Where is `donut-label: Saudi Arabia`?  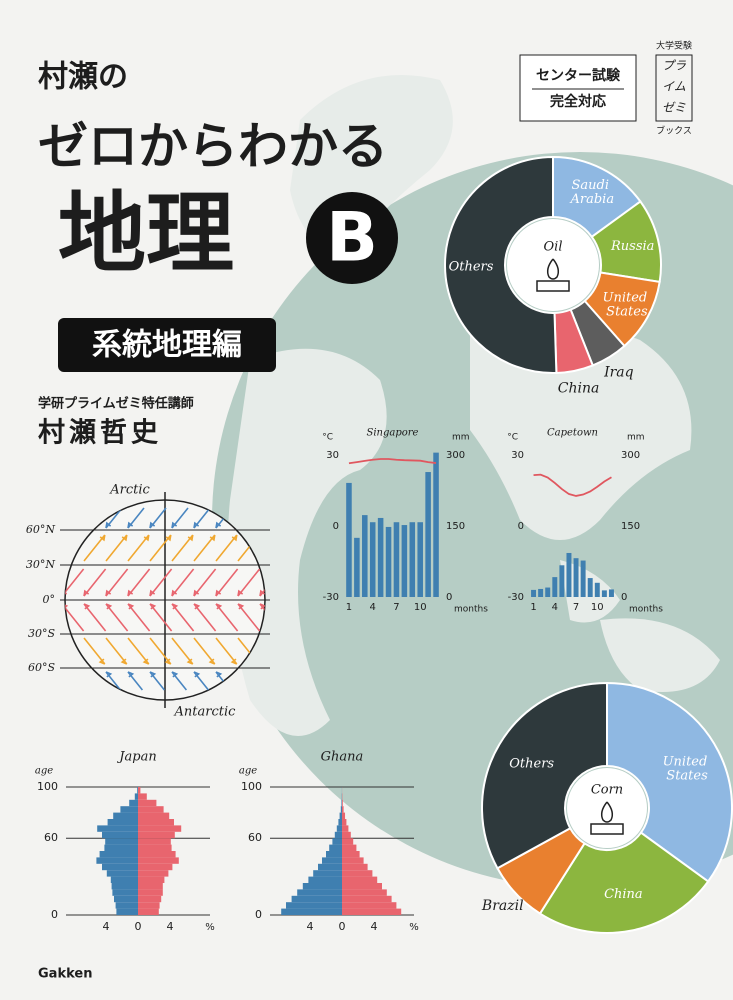
donut-label: Saudi Arabia is located at coordinates (590, 191).